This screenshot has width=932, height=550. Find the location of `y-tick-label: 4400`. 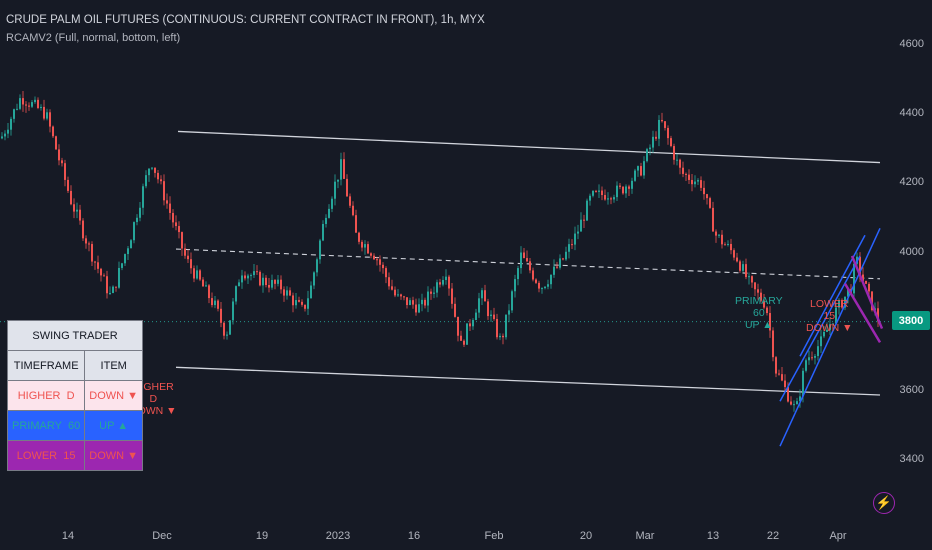

y-tick-label: 4400 is located at coordinates (911, 113).